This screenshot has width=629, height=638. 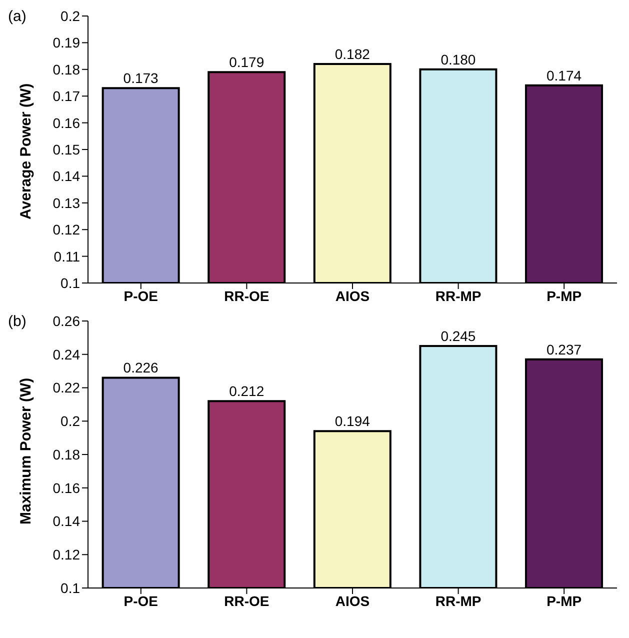 What do you see at coordinates (458, 336) in the screenshot?
I see `data-label: 0.245` at bounding box center [458, 336].